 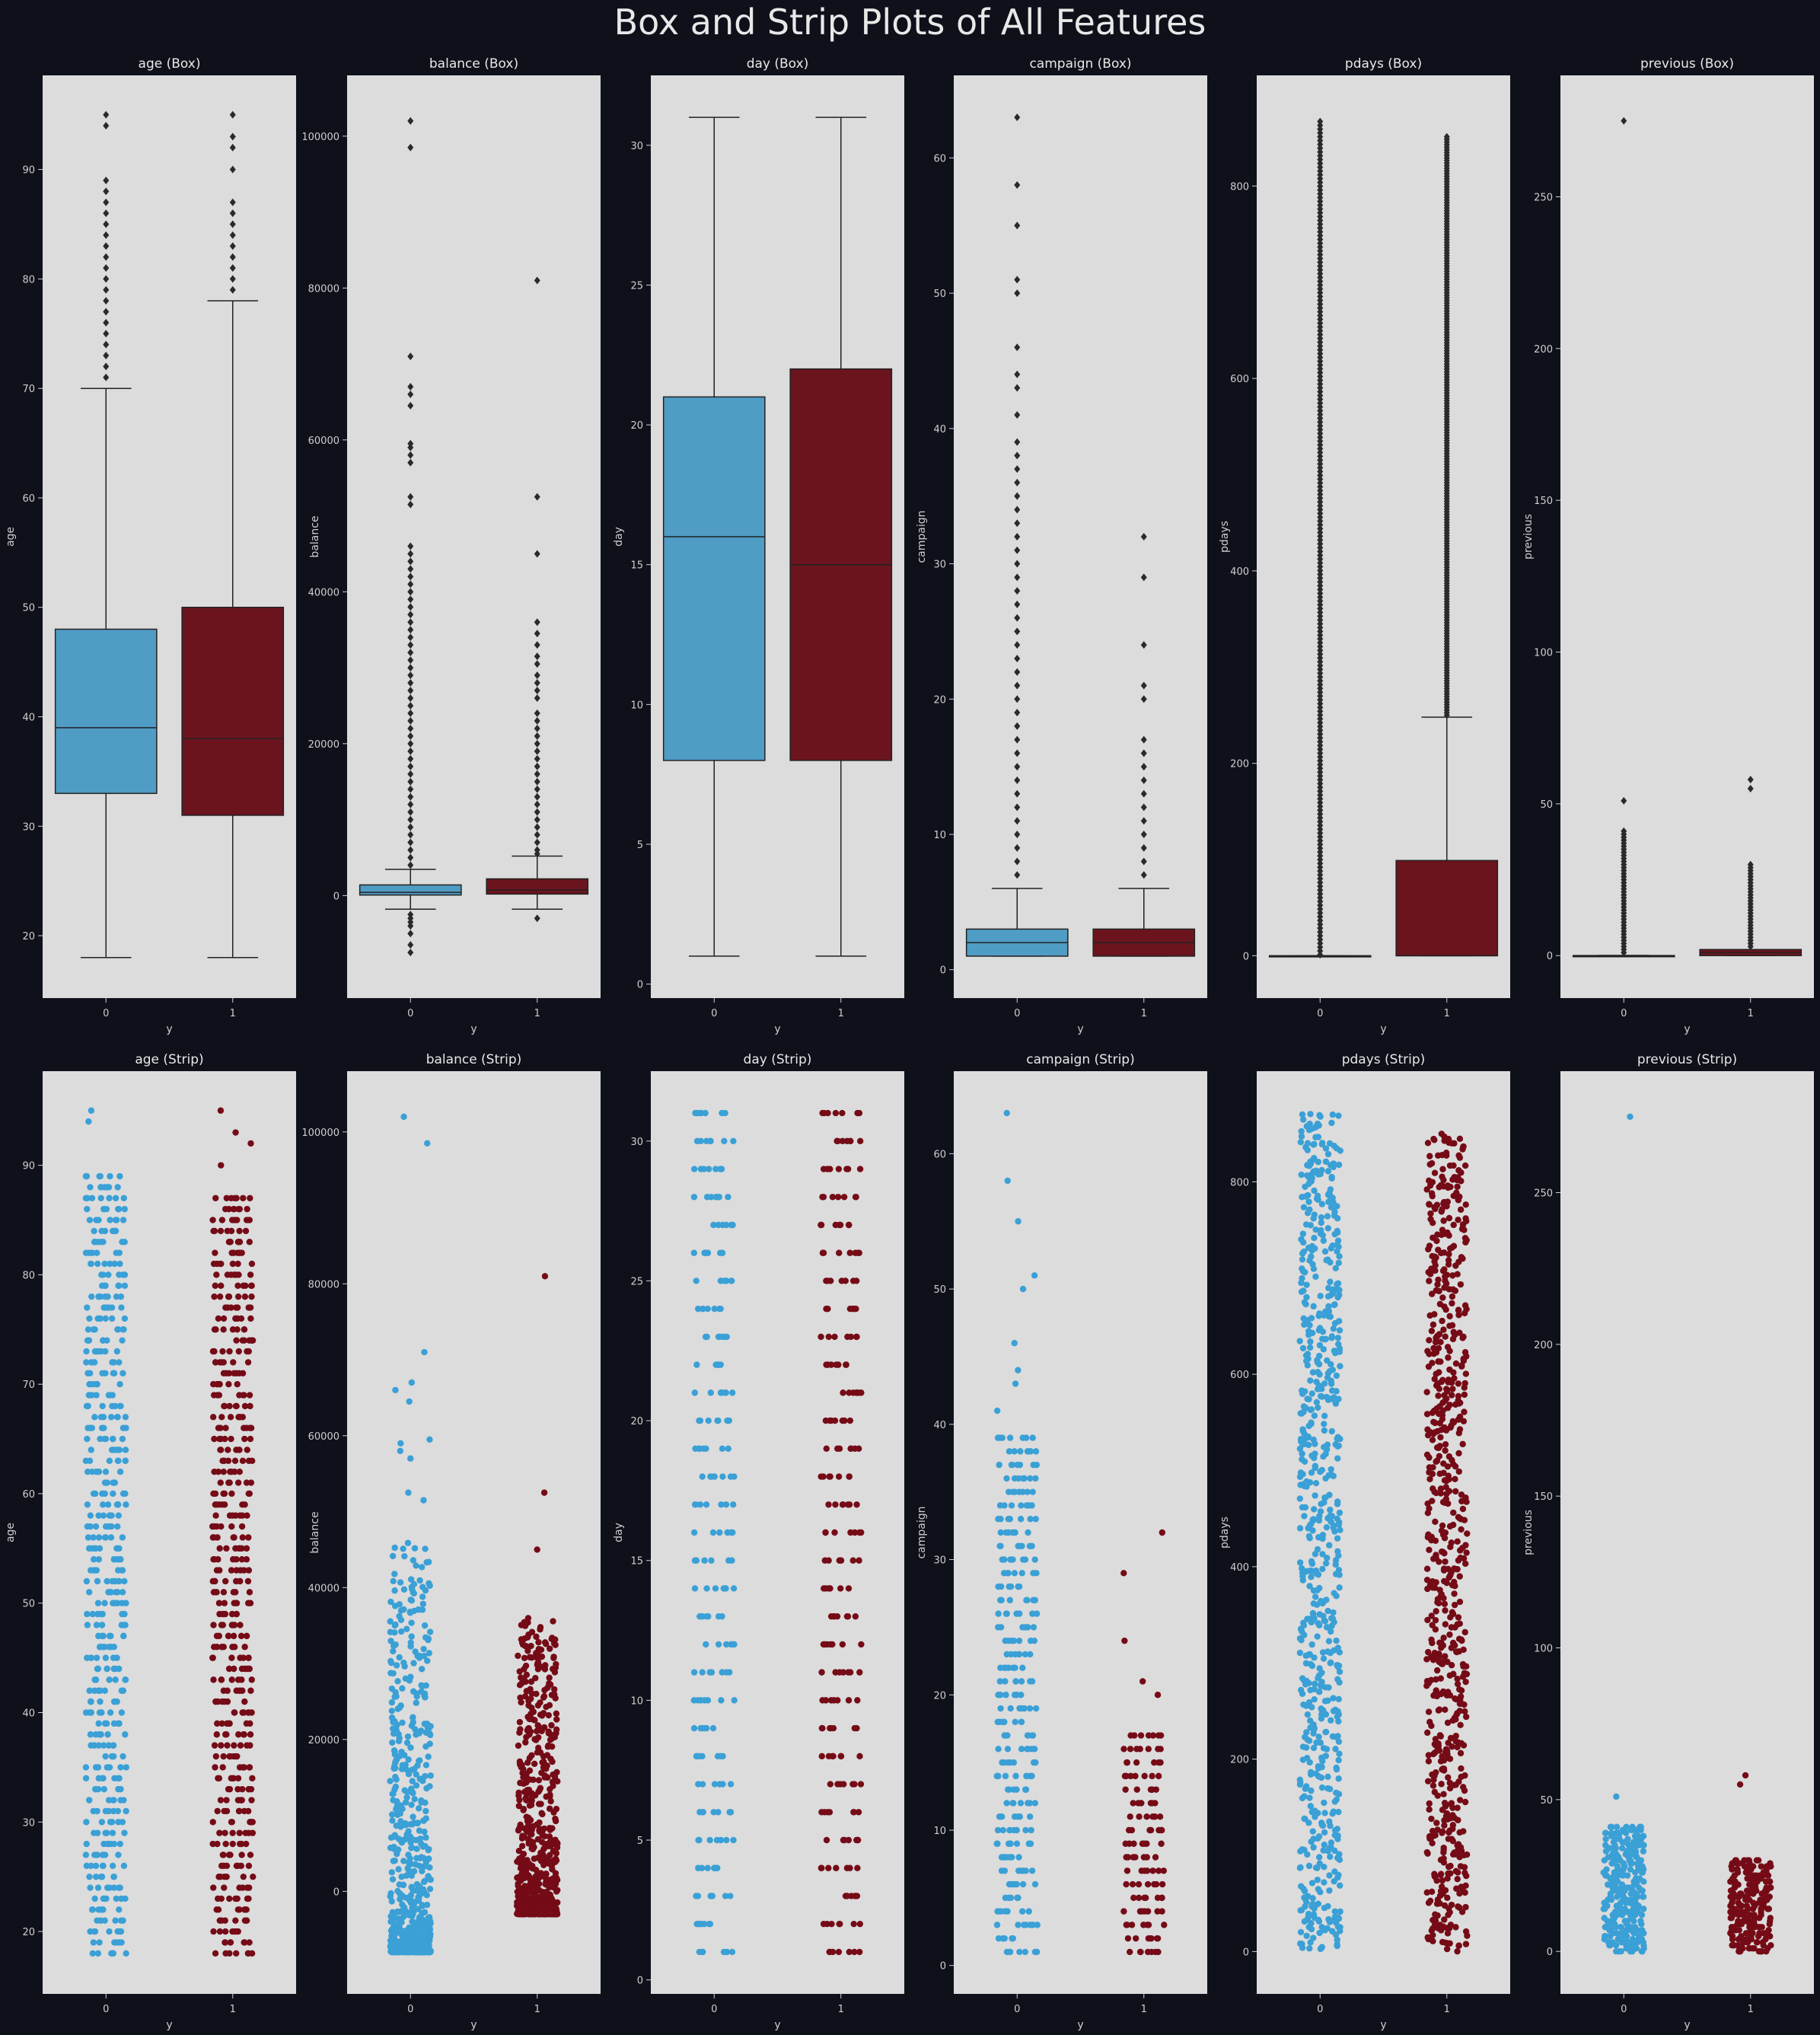 What do you see at coordinates (106, 711) in the screenshot?
I see `box` at bounding box center [106, 711].